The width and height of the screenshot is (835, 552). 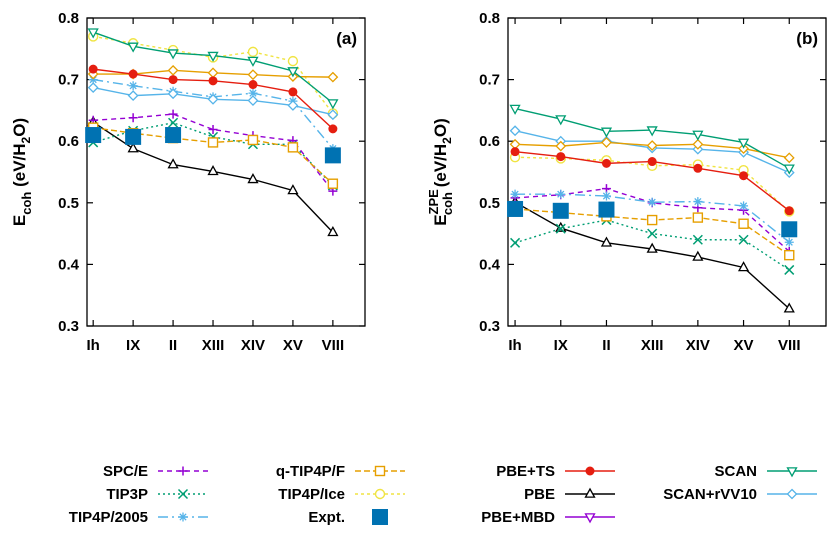 What do you see at coordinates (340, 471) in the screenshot?
I see `legend-entry: q-TIP4P/F` at bounding box center [340, 471].